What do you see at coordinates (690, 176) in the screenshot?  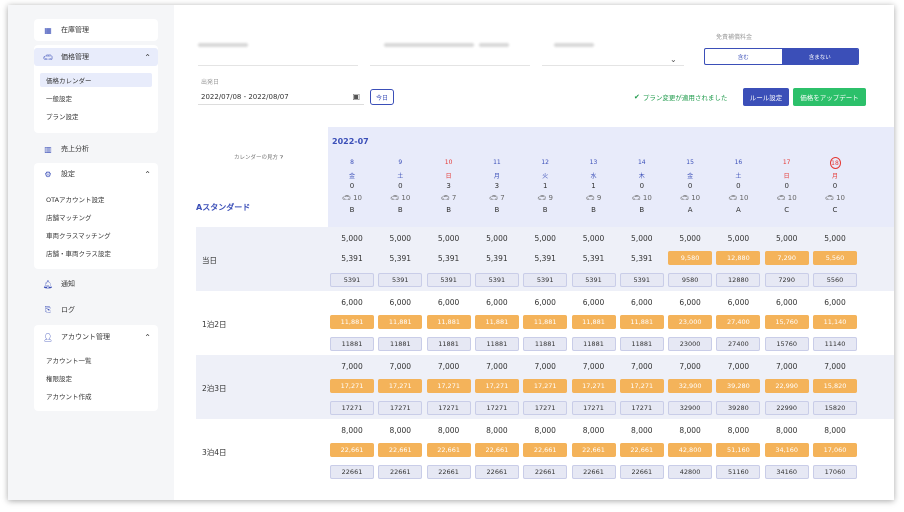 I see `weekday: 金` at bounding box center [690, 176].